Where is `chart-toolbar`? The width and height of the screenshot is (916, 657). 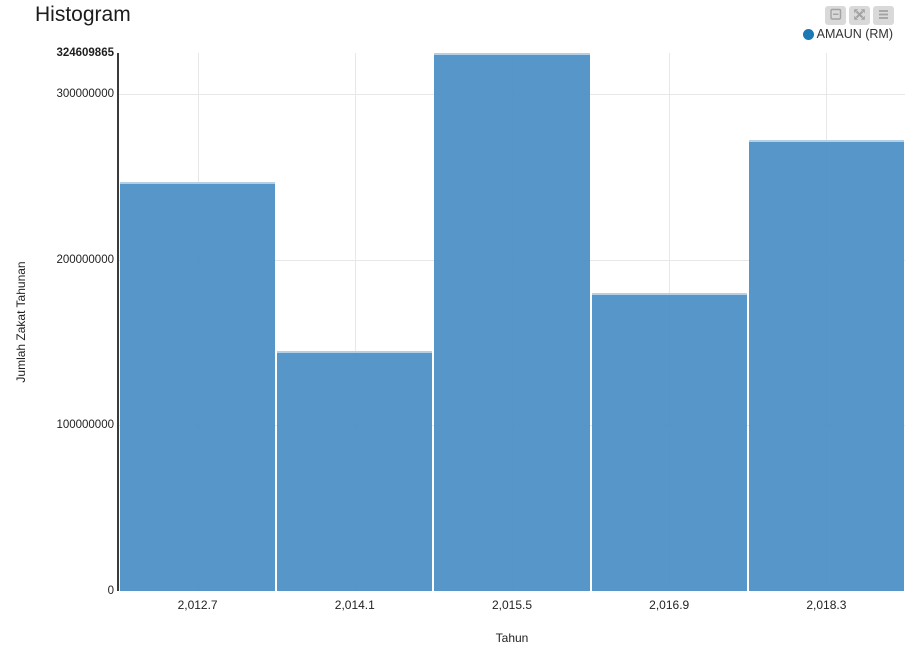
chart-toolbar is located at coordinates (859, 15).